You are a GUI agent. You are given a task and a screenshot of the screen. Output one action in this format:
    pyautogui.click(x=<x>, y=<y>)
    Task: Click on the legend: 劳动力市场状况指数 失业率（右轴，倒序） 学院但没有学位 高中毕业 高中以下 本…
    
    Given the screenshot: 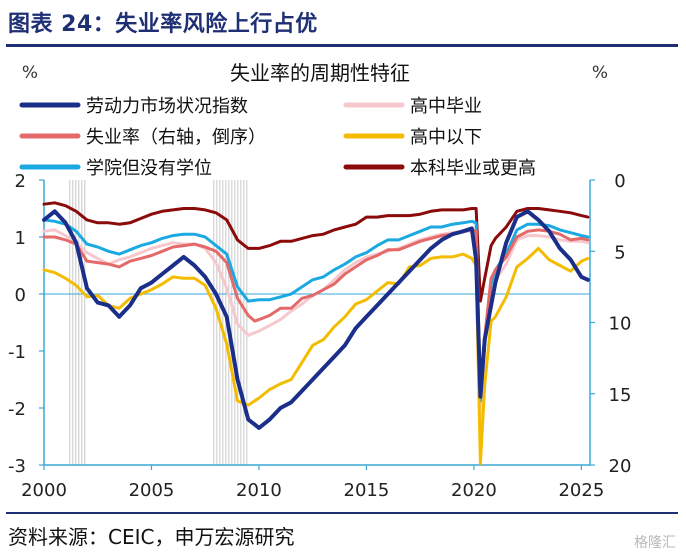 What is the action you would take?
    pyautogui.click(x=277, y=137)
    